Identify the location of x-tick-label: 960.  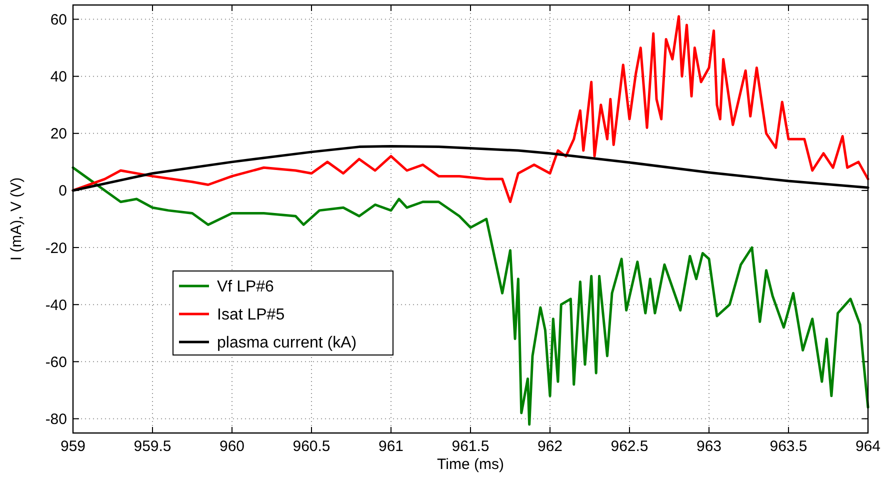
(232, 446).